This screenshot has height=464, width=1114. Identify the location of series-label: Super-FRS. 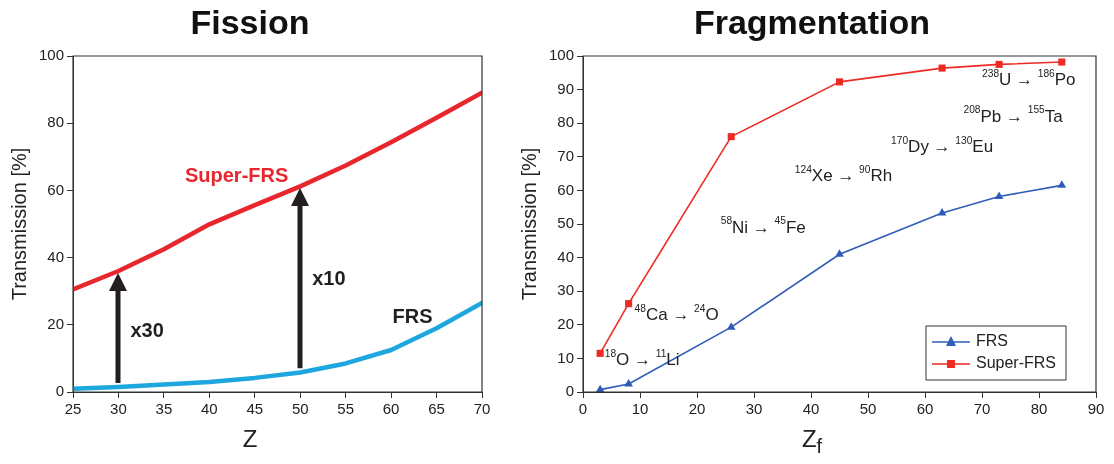
(236, 175).